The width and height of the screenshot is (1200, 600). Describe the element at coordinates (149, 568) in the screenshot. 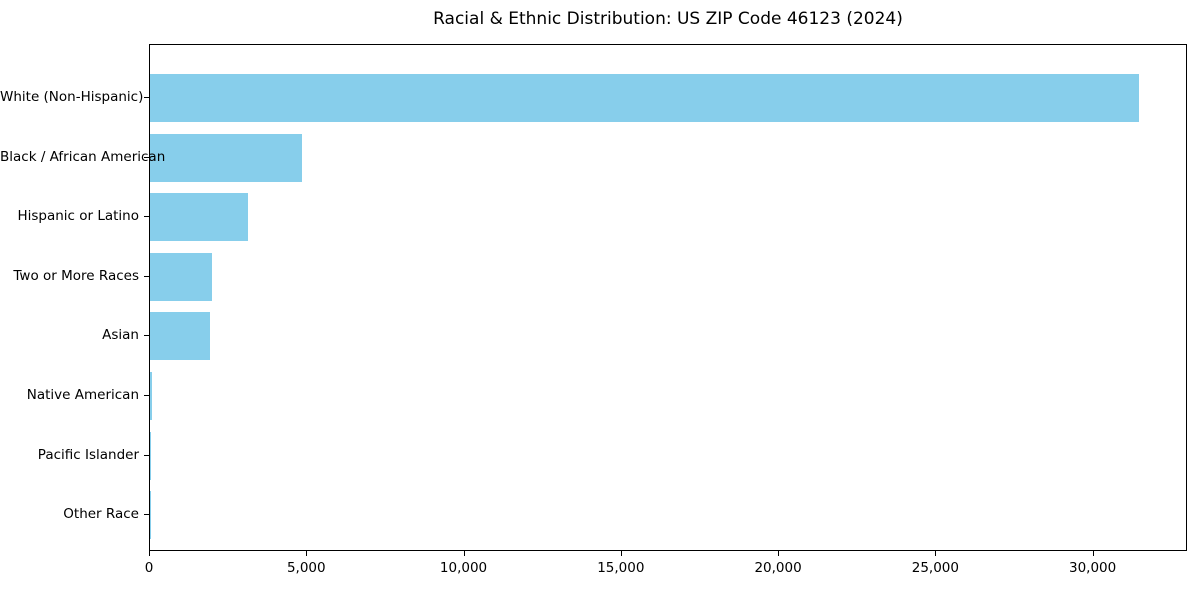

I see `x-tick-label: 0` at that location.